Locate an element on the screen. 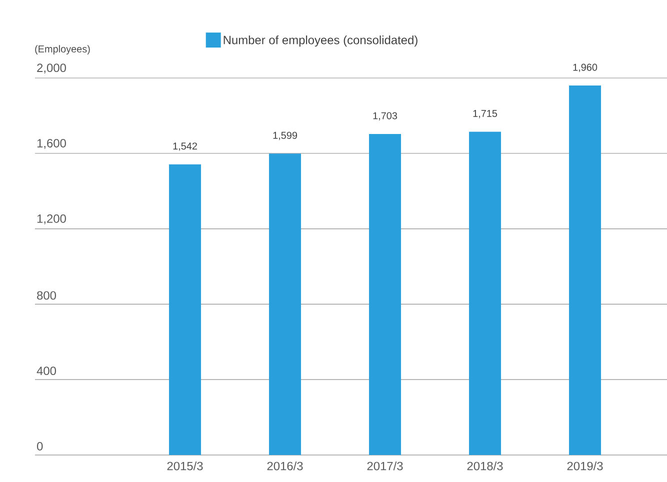  y-tick-label: 1,600 is located at coordinates (51, 143).